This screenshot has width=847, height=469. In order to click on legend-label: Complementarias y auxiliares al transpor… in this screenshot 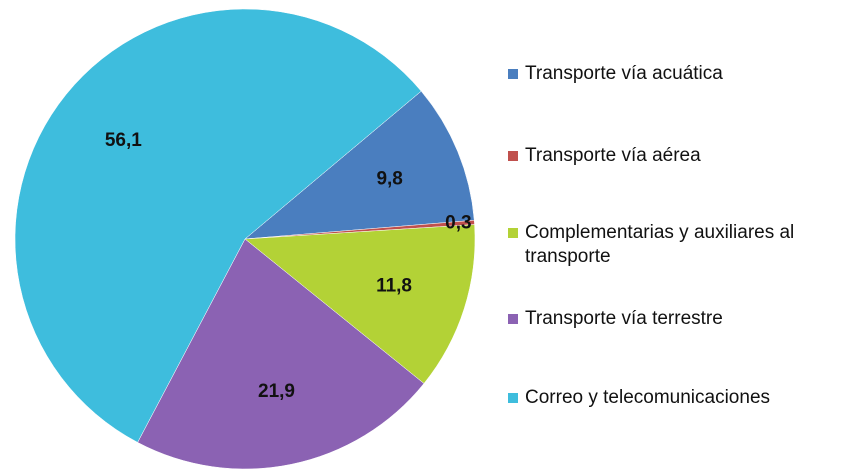, I will do `click(660, 244)`.